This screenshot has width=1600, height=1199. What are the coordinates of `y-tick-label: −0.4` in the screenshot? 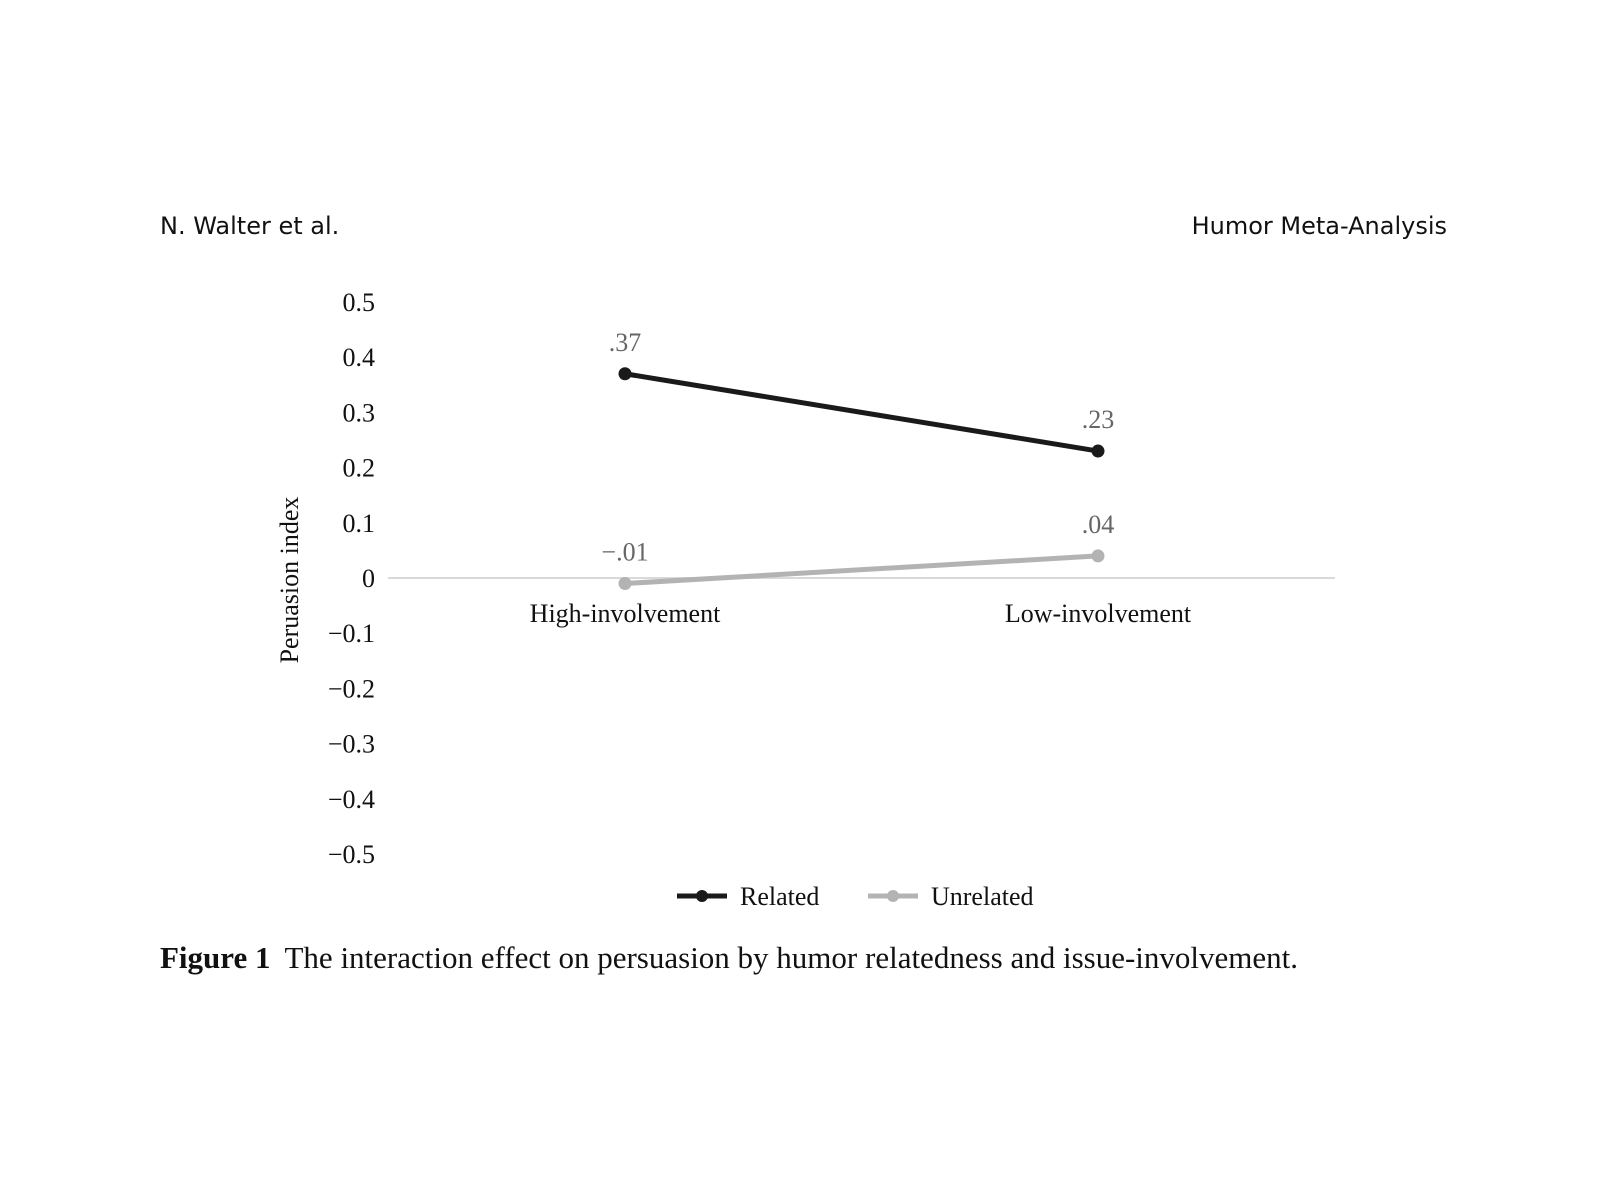 It's located at (351, 799).